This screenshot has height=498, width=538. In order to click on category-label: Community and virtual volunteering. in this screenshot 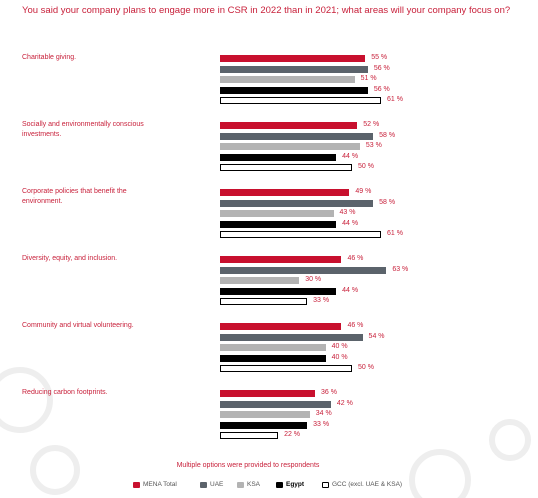, I will do `click(78, 325)`.